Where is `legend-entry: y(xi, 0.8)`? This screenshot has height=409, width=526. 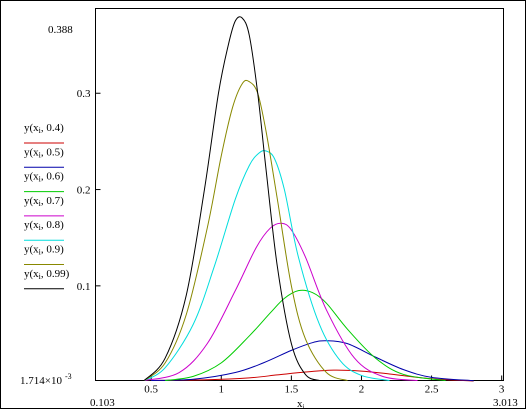
legend-entry: y(xi, 0.8) is located at coordinates (44, 230).